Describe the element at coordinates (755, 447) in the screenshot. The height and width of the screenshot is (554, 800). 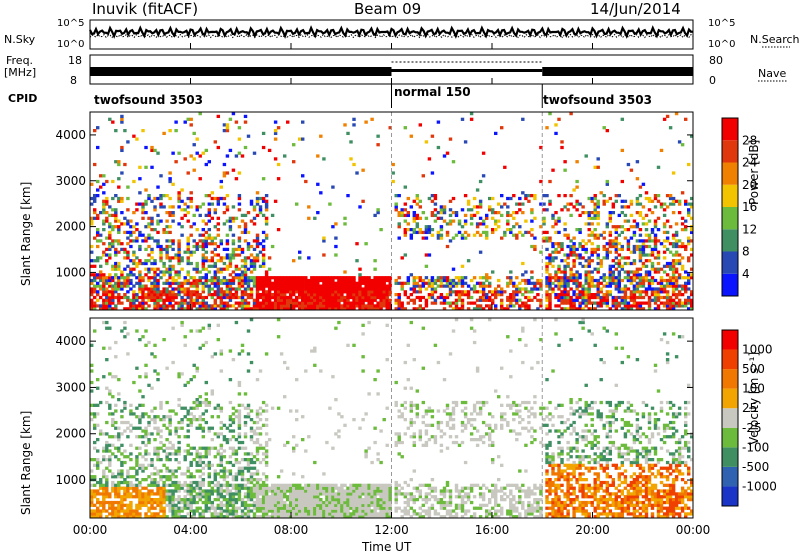
I see `velocity-colorbar-tick-5: -100` at that location.